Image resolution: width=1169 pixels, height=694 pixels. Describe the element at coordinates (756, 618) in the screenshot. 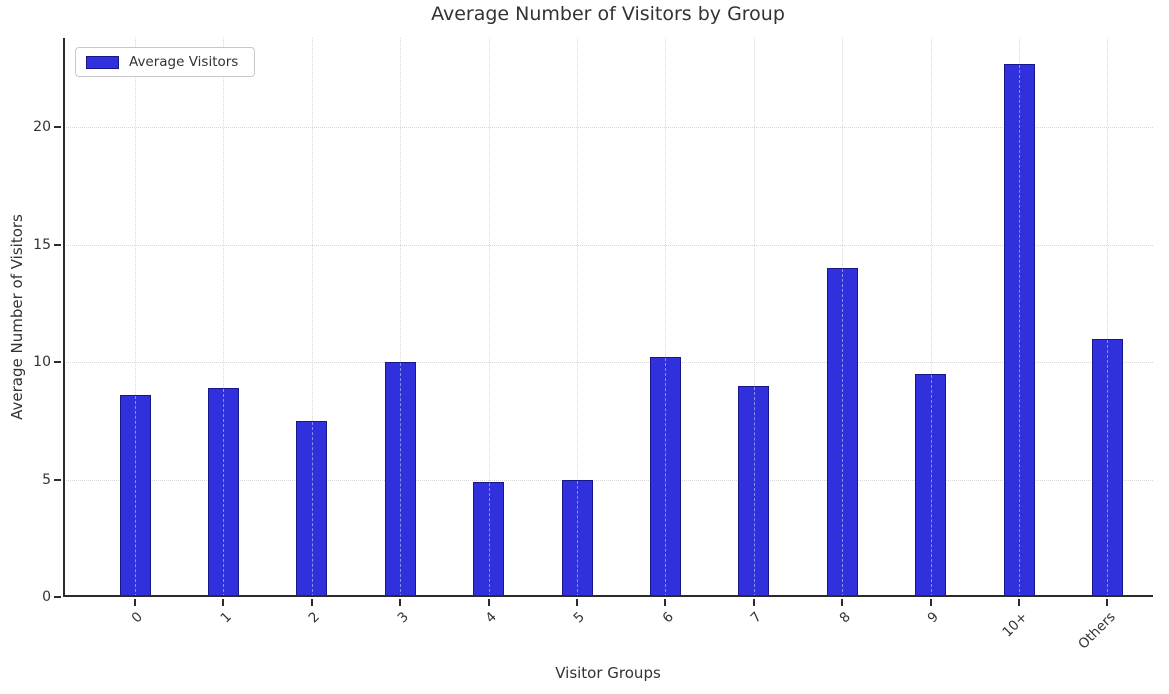

I see `x-tick-label-text: 7` at that location.